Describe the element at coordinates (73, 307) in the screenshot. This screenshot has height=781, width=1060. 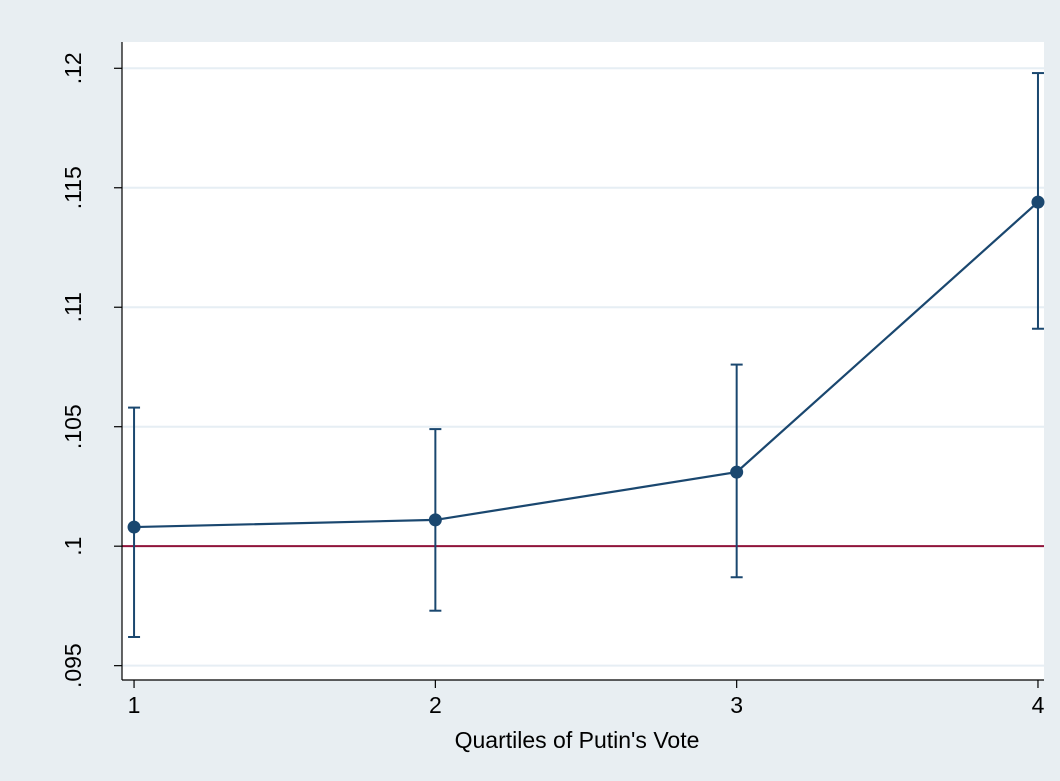
I see `y-tick-label: .11` at that location.